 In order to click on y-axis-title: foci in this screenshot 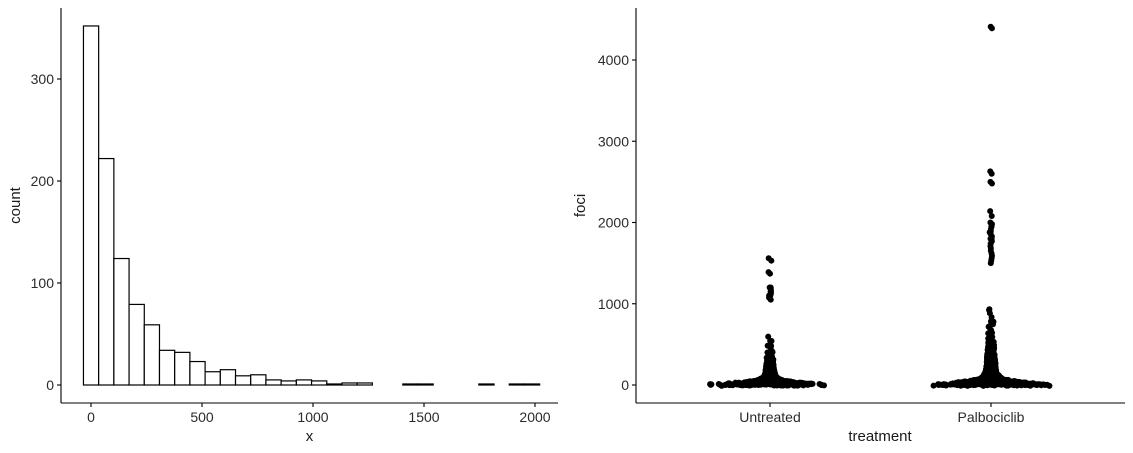, I will do `click(580, 205)`.